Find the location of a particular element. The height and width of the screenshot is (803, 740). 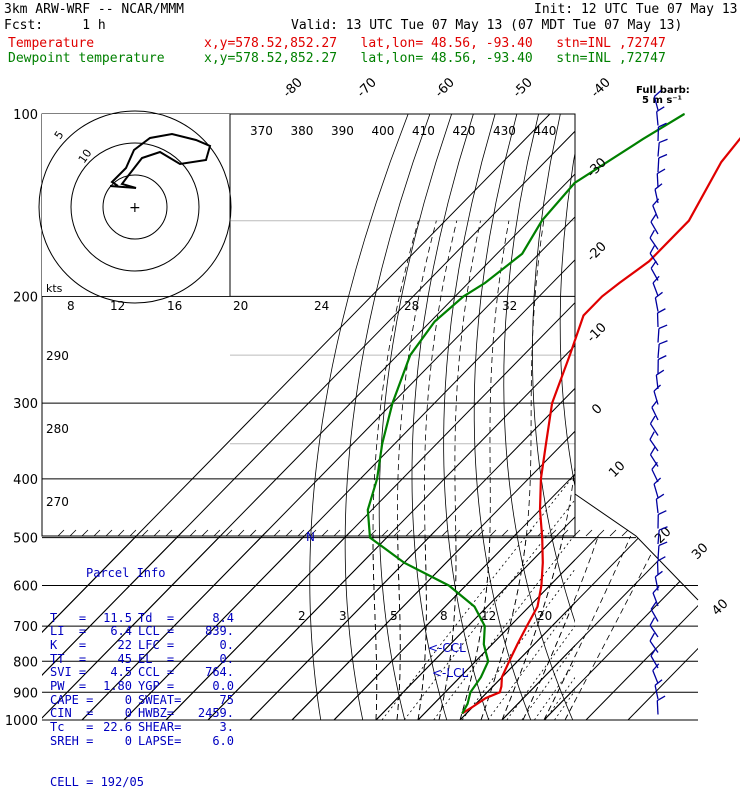

parcel-key: PW = is located at coordinates (71, 687).